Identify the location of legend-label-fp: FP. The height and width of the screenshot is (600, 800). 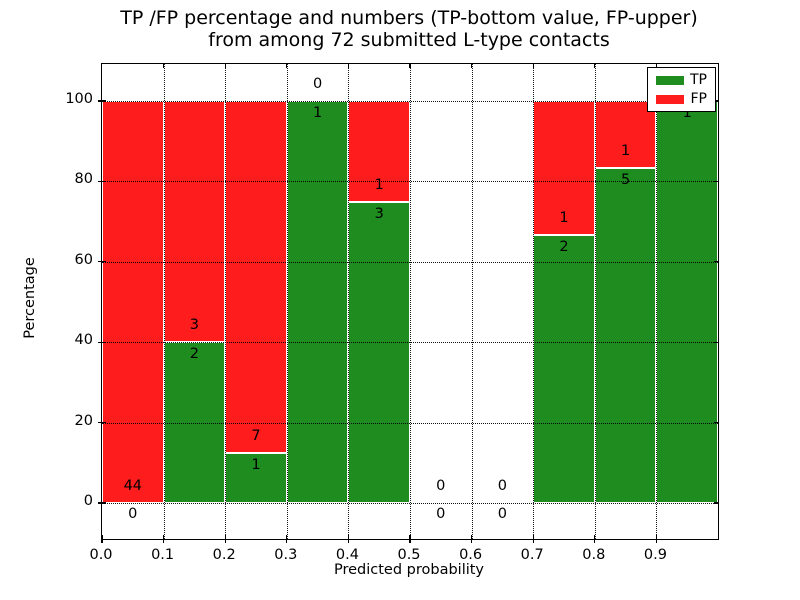
(699, 99).